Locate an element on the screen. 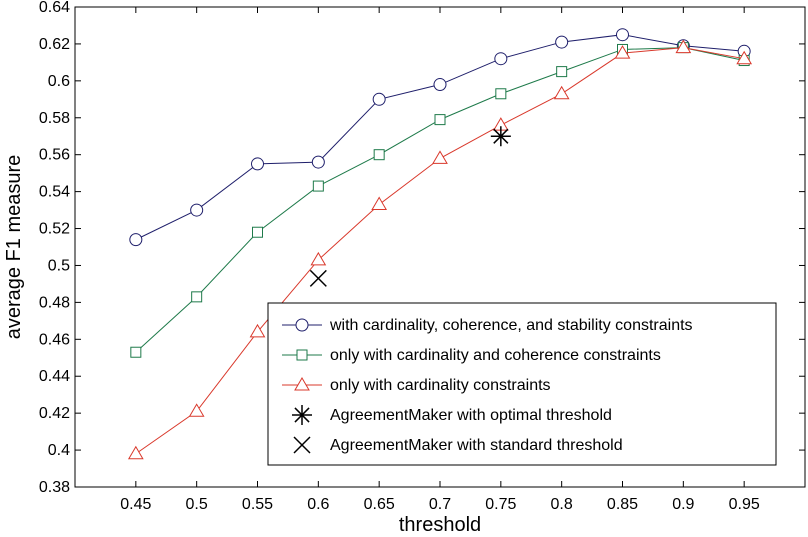  y-tick-label: 0.44 is located at coordinates (54, 376).